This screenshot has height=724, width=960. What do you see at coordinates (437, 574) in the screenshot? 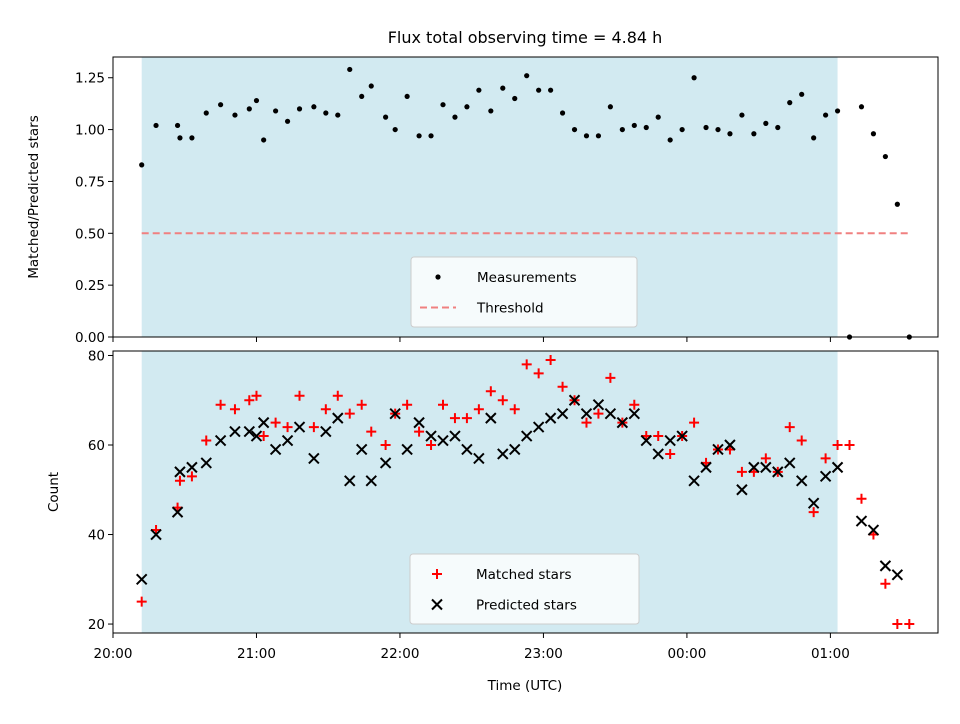
I see `legend-marker` at bounding box center [437, 574].